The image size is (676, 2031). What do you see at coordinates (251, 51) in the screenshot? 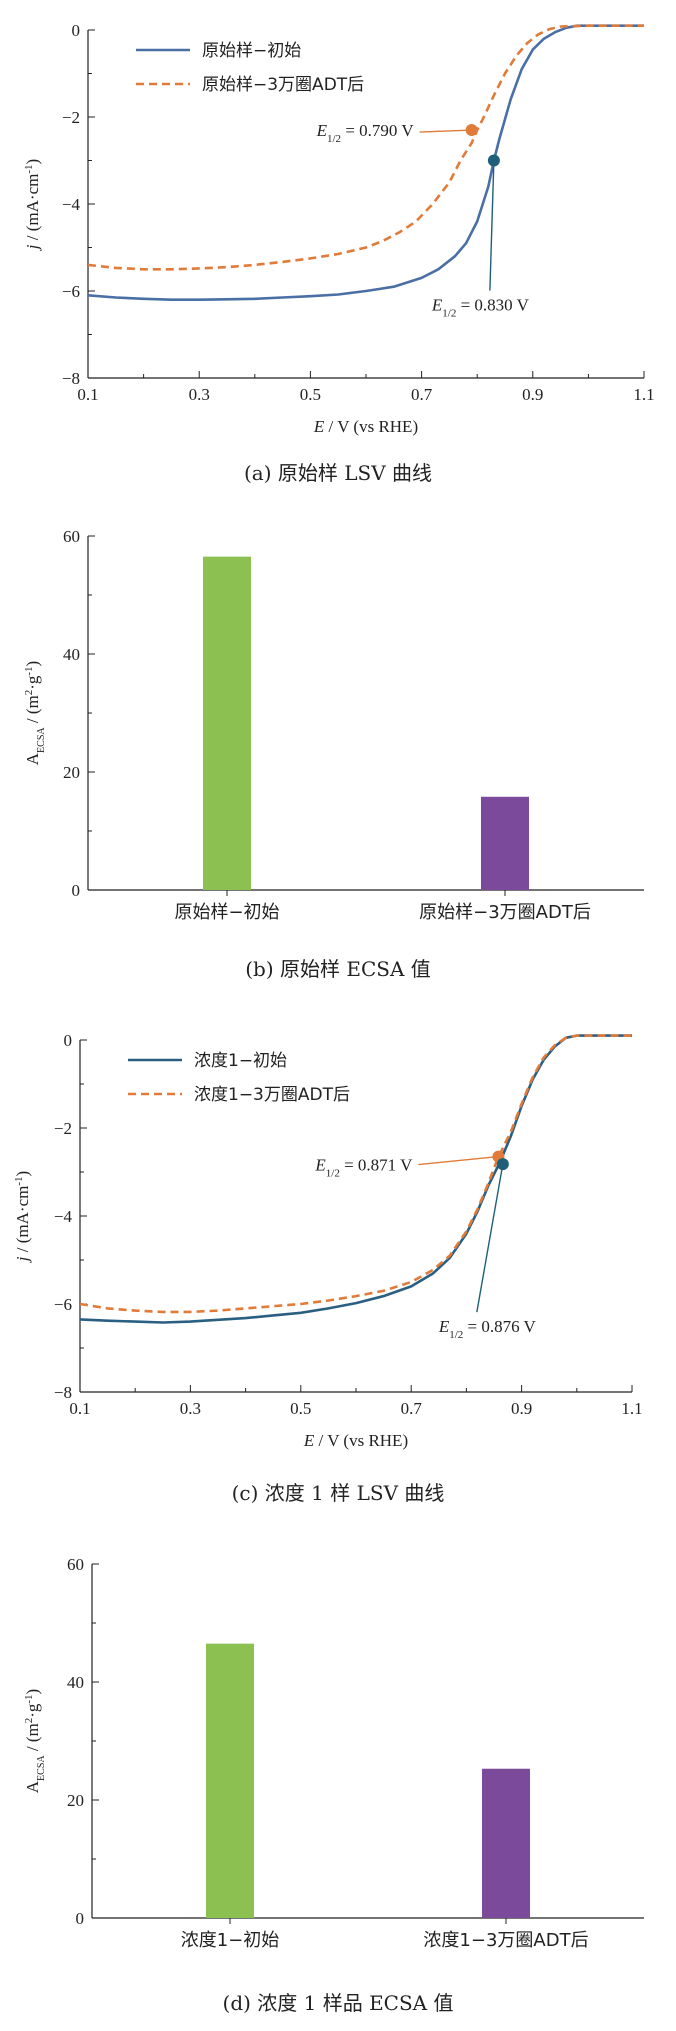
I see `legend-label-1: 原始样−初始` at bounding box center [251, 51].